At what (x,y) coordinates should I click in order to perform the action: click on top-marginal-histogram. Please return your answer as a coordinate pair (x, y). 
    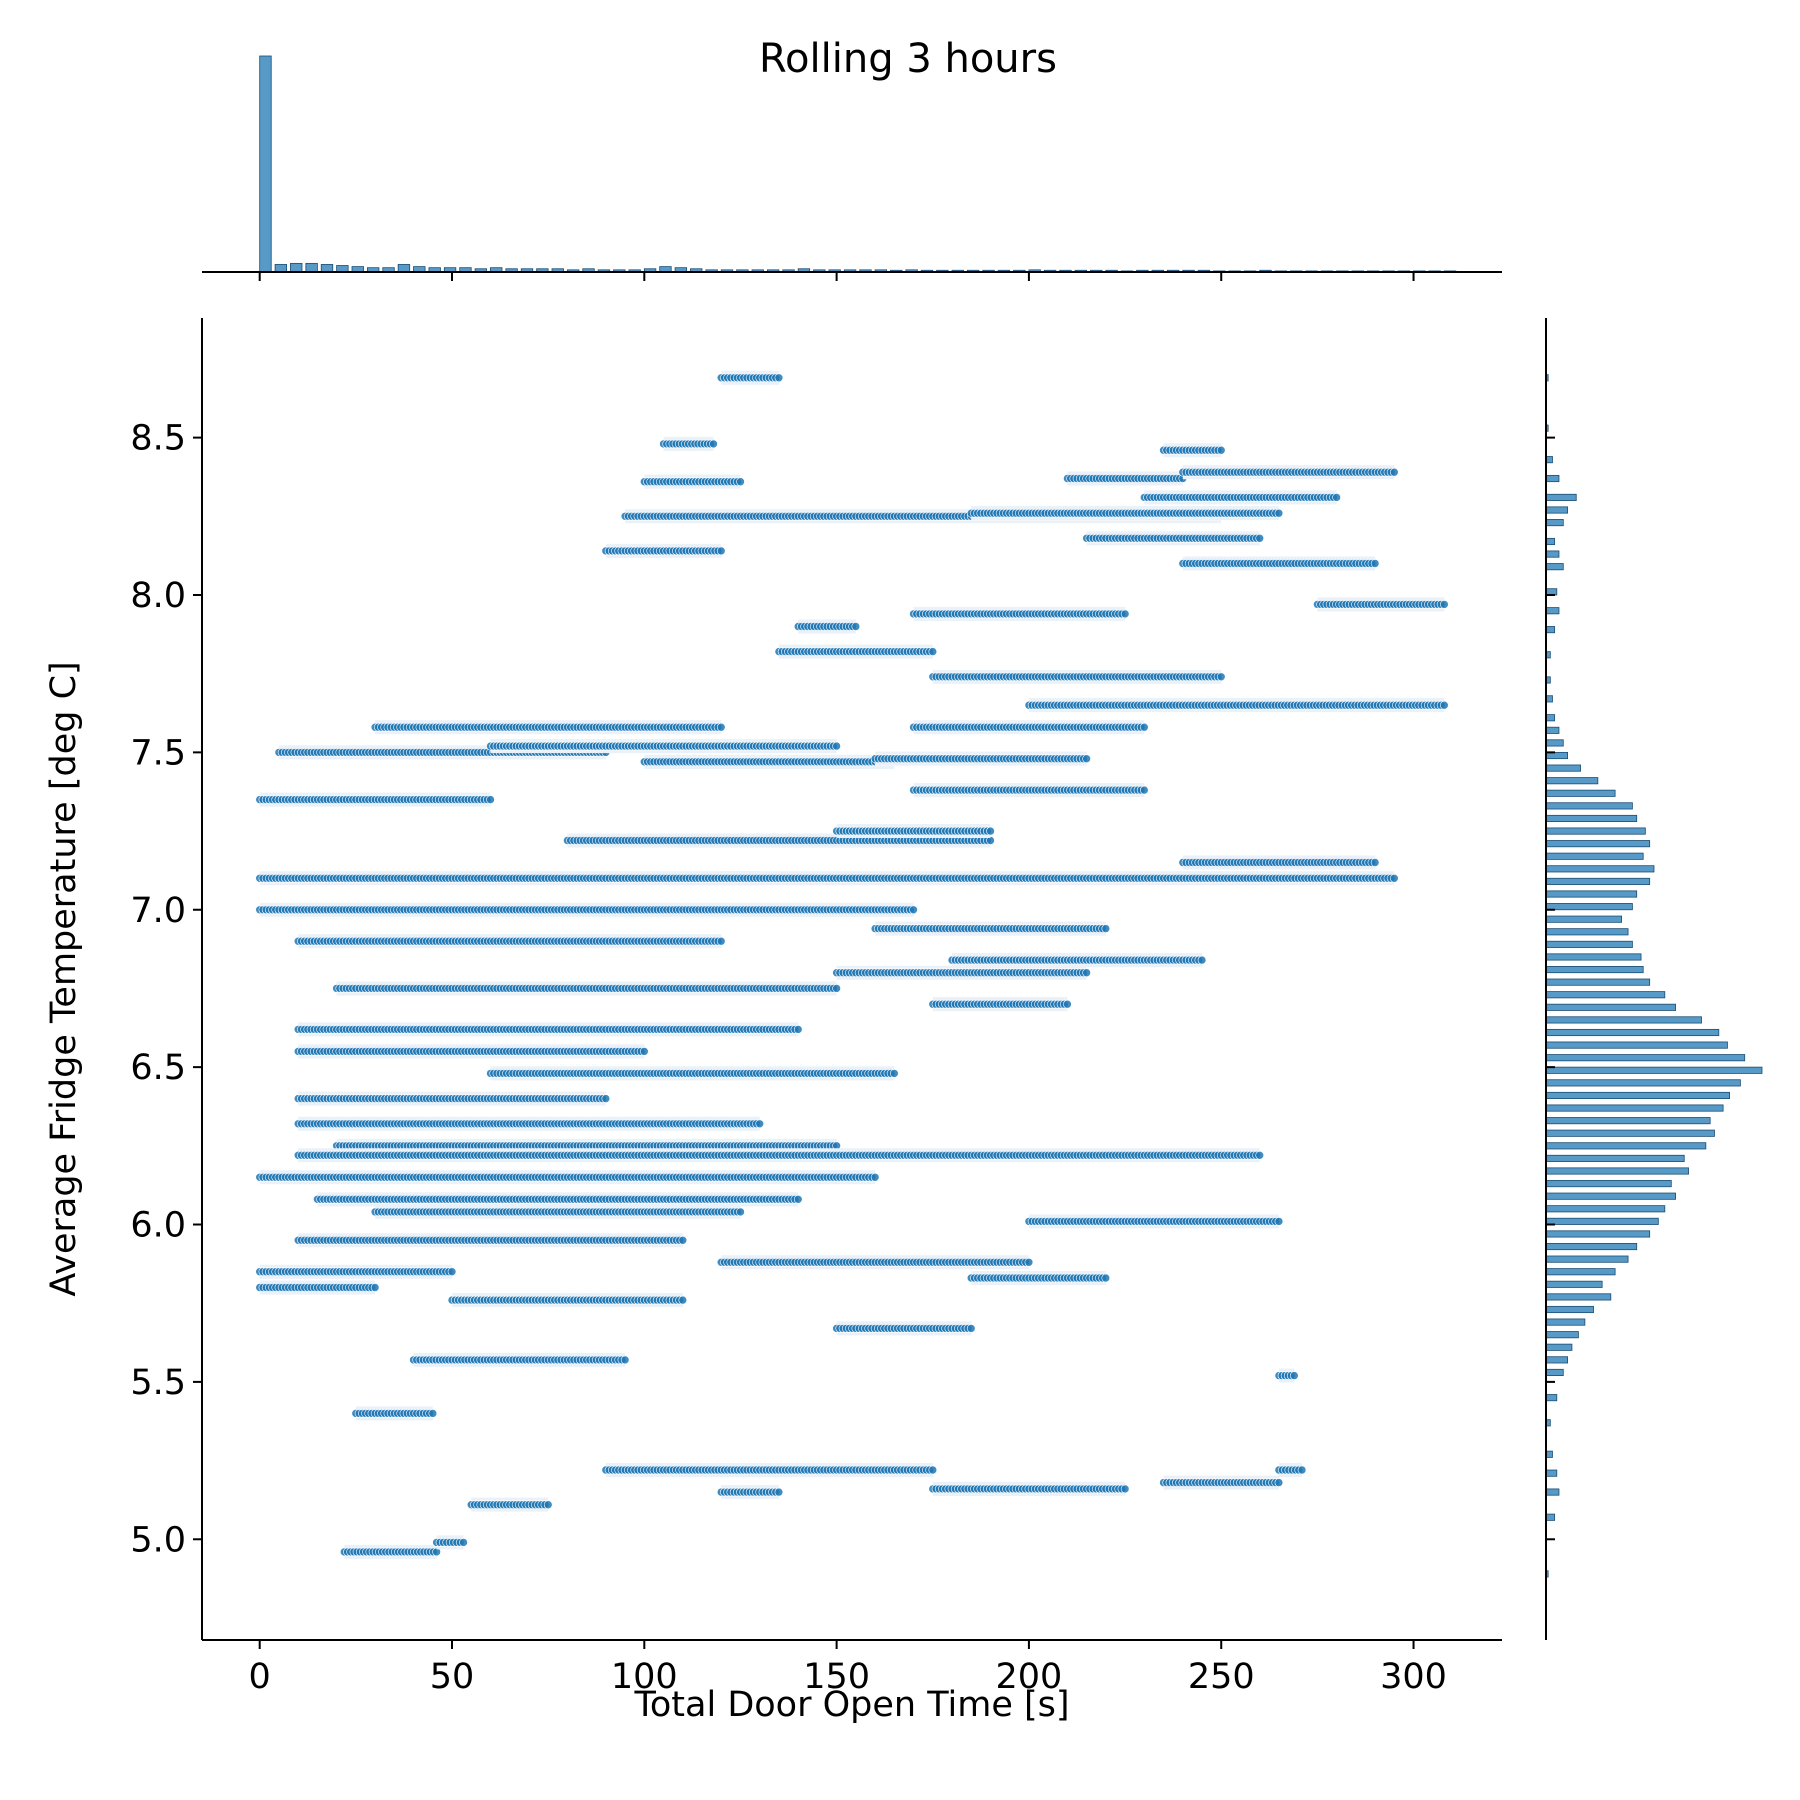
    Looking at the image, I should click on (858, 164).